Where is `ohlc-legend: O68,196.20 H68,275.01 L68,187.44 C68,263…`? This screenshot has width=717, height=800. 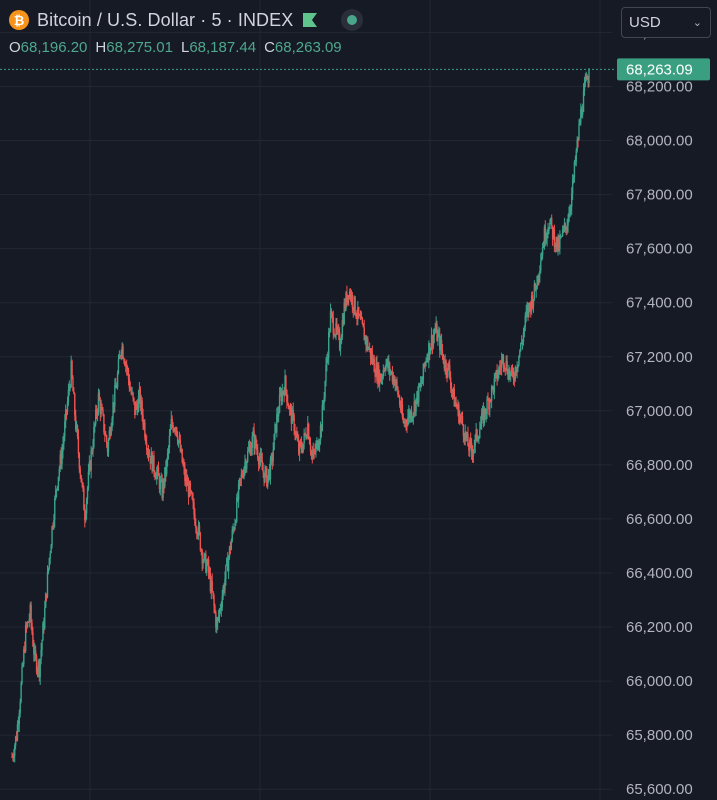
ohlc-legend: O68,196.20 H68,275.01 L68,187.44 C68,263… is located at coordinates (175, 47).